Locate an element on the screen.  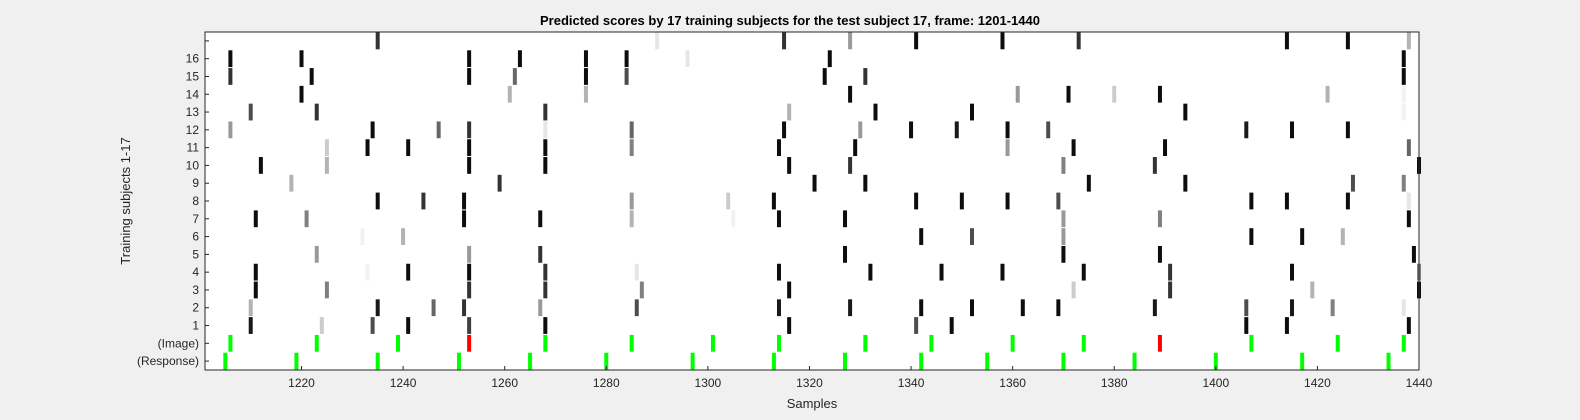
y-tick-label: 1 is located at coordinates (195, 326).